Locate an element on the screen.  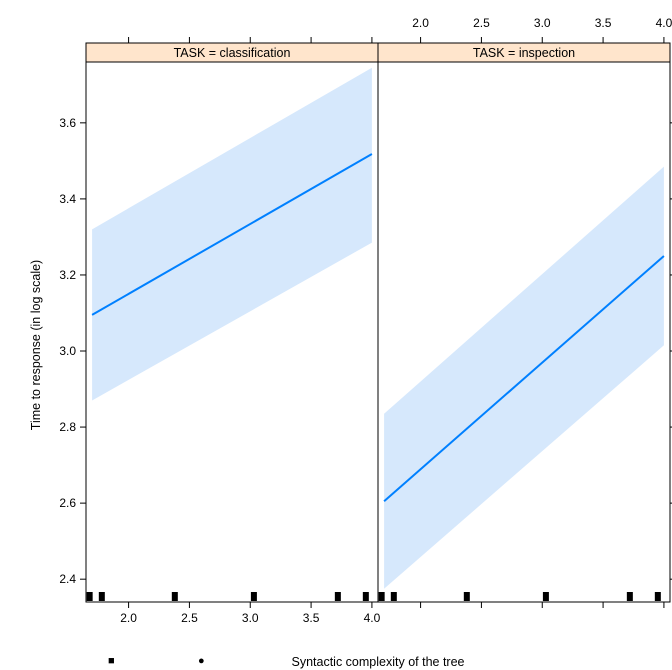
y-tick-label: 3.4 is located at coordinates (67, 199).